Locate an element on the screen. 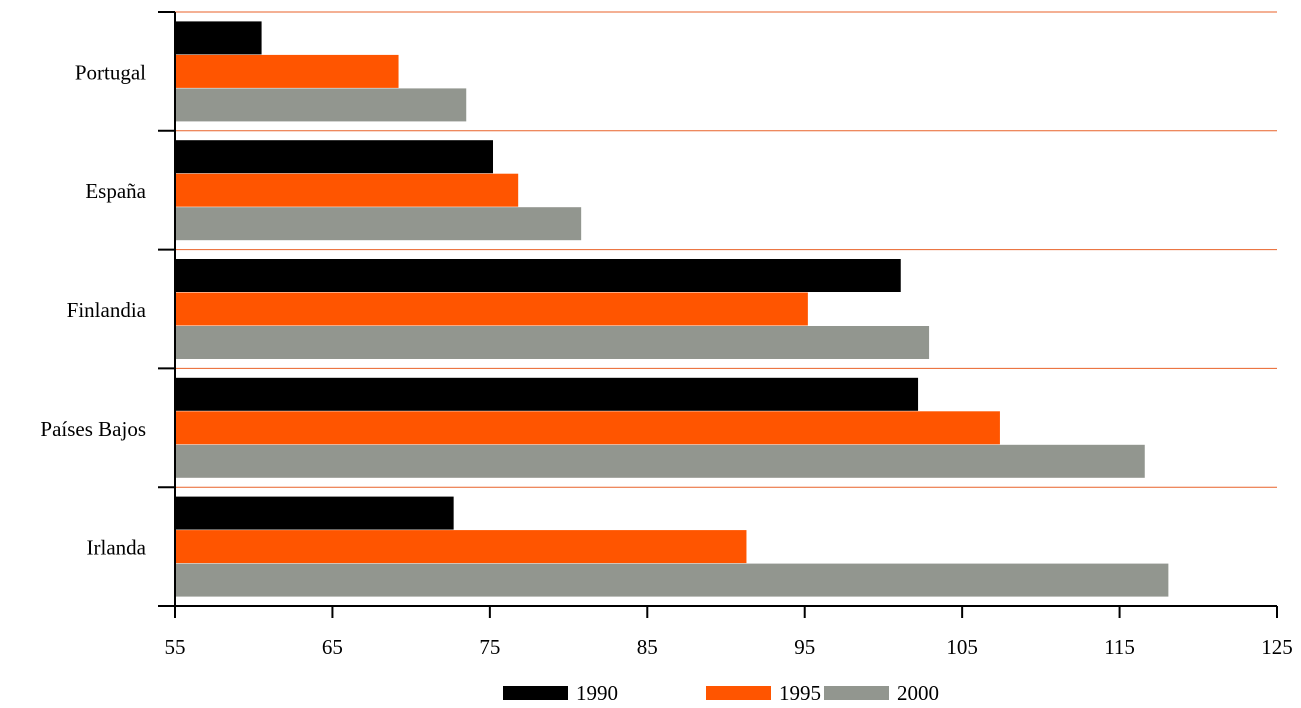  bar-1995-finlandia is located at coordinates (491, 309).